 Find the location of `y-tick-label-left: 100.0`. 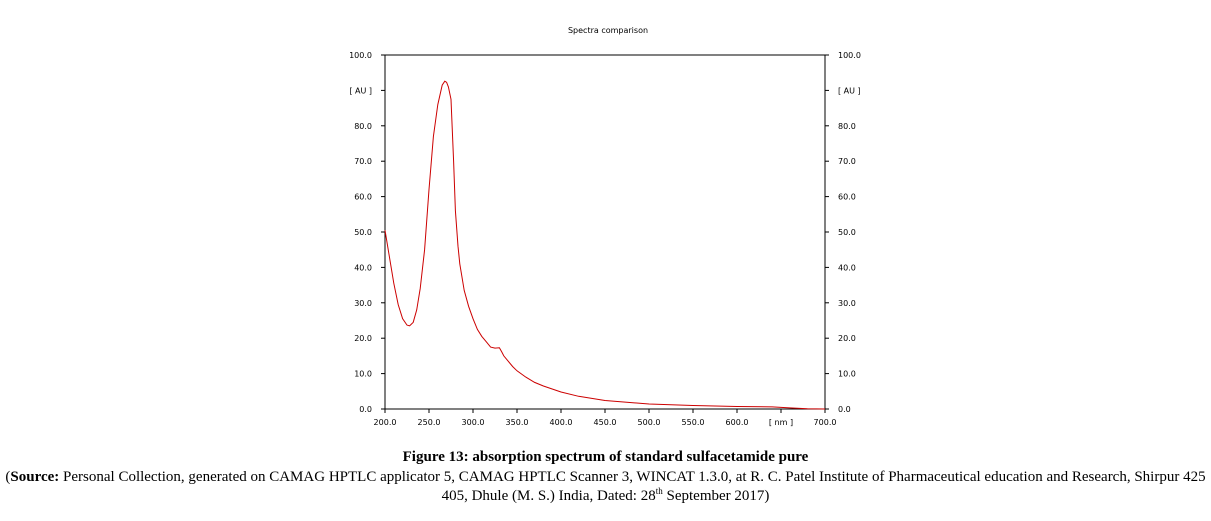

y-tick-label-left: 100.0 is located at coordinates (360, 55).